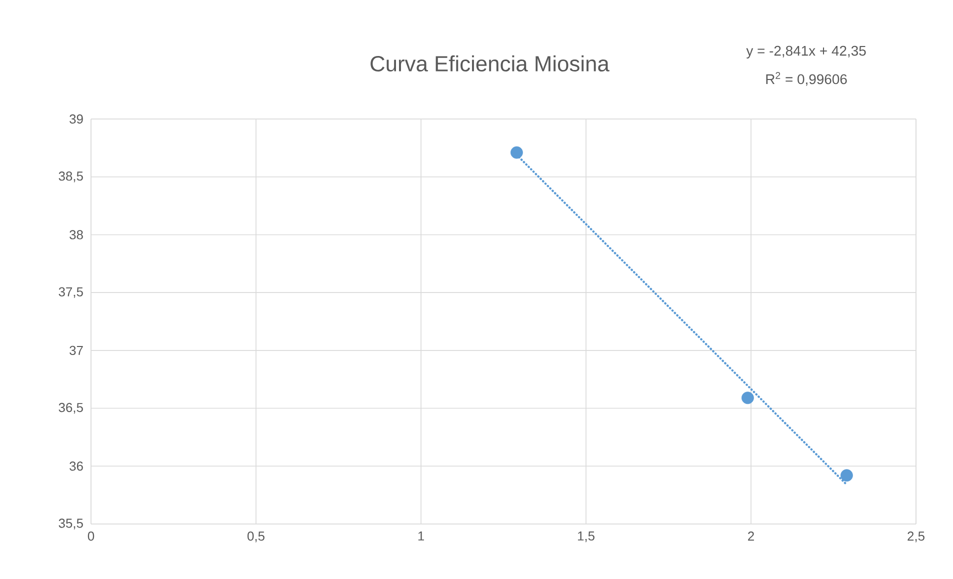 The width and height of the screenshot is (953, 579). Describe the element at coordinates (806, 79) in the screenshot. I see `text: R$^{2}$ = 0,99606` at that location.